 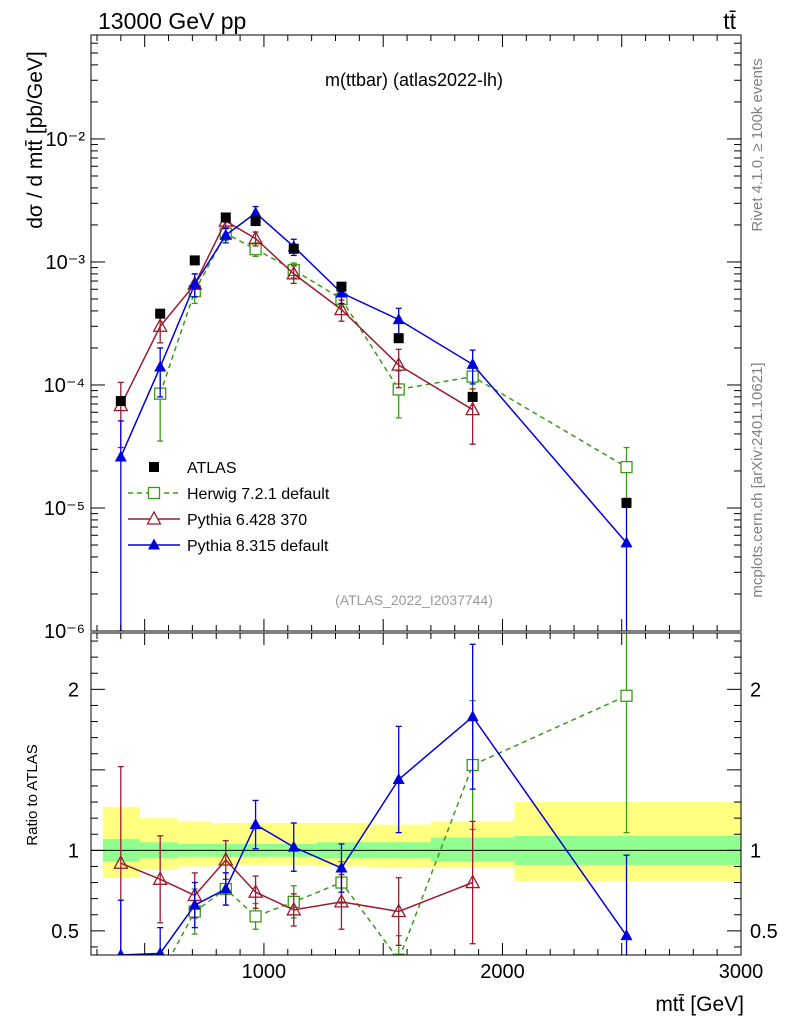 I want to click on legend-label-py8: Pythia 8.315 default, so click(x=258, y=546).